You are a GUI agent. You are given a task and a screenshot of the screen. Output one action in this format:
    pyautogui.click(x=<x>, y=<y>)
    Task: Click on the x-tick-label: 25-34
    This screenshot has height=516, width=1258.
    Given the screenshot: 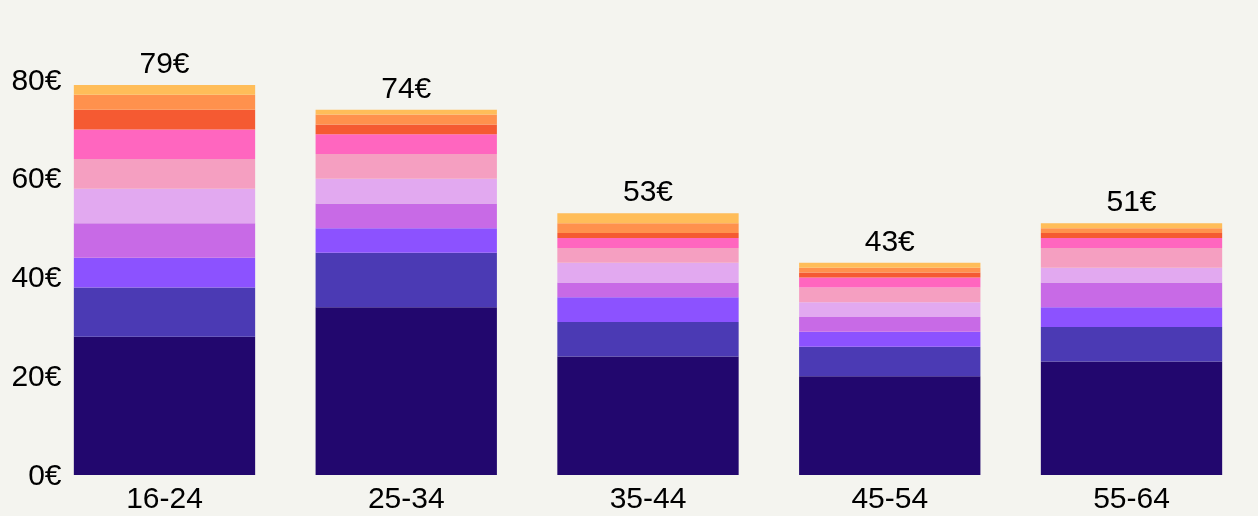 What is the action you would take?
    pyautogui.click(x=406, y=497)
    